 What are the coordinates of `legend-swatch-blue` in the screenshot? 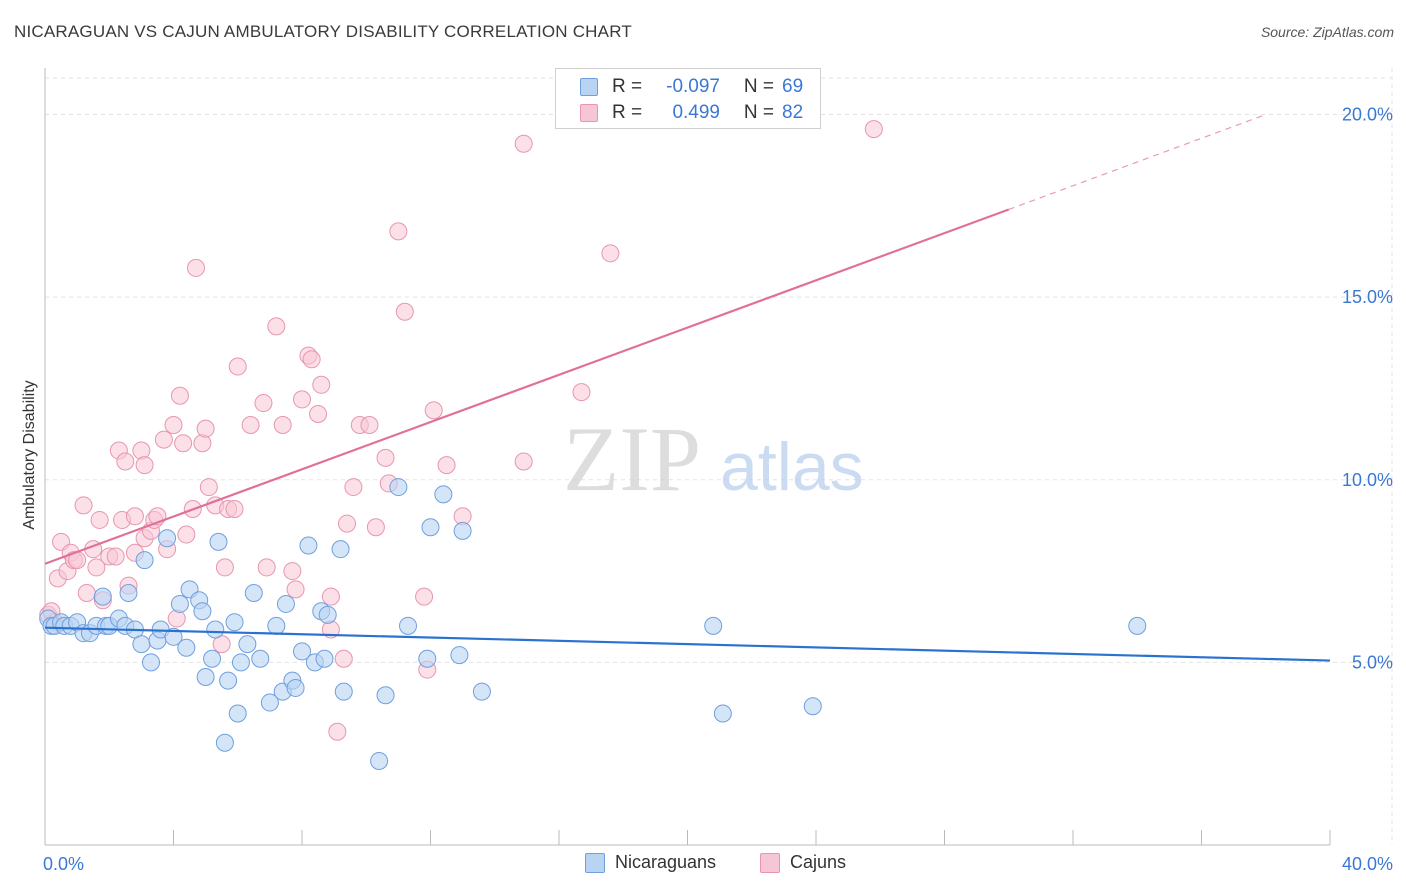 It's located at (595, 862).